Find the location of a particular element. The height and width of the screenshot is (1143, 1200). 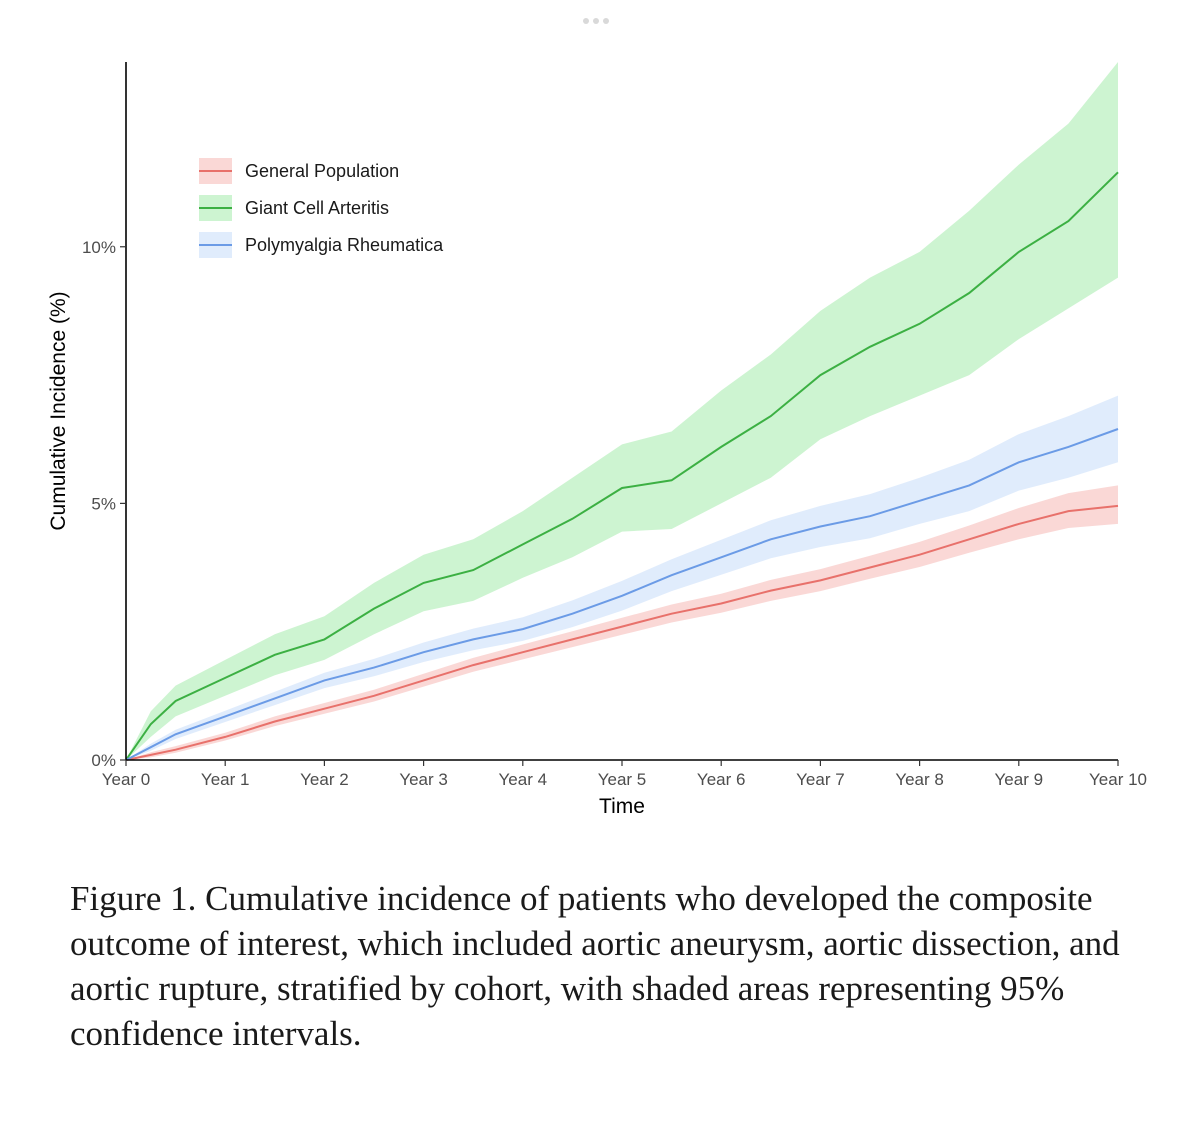

y-tick-label: 10% is located at coordinates (99, 247).